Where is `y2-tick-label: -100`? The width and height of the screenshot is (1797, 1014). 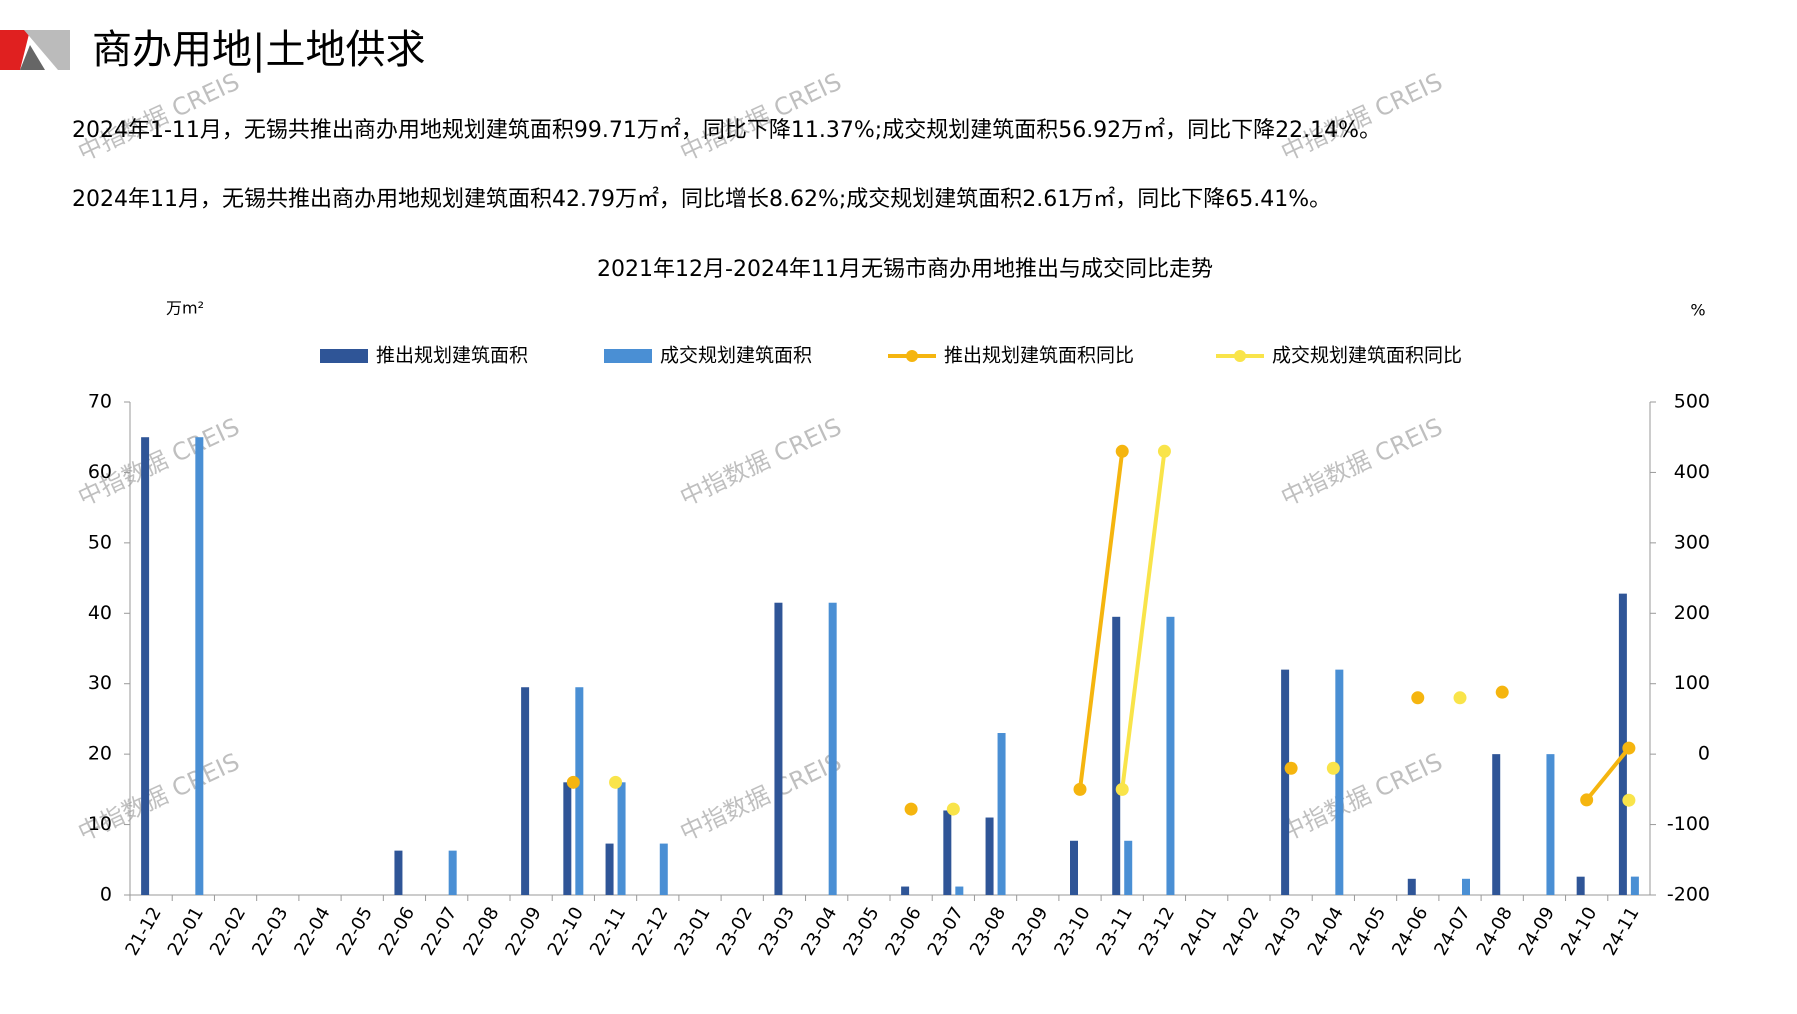 y2-tick-label: -100 is located at coordinates (1688, 824).